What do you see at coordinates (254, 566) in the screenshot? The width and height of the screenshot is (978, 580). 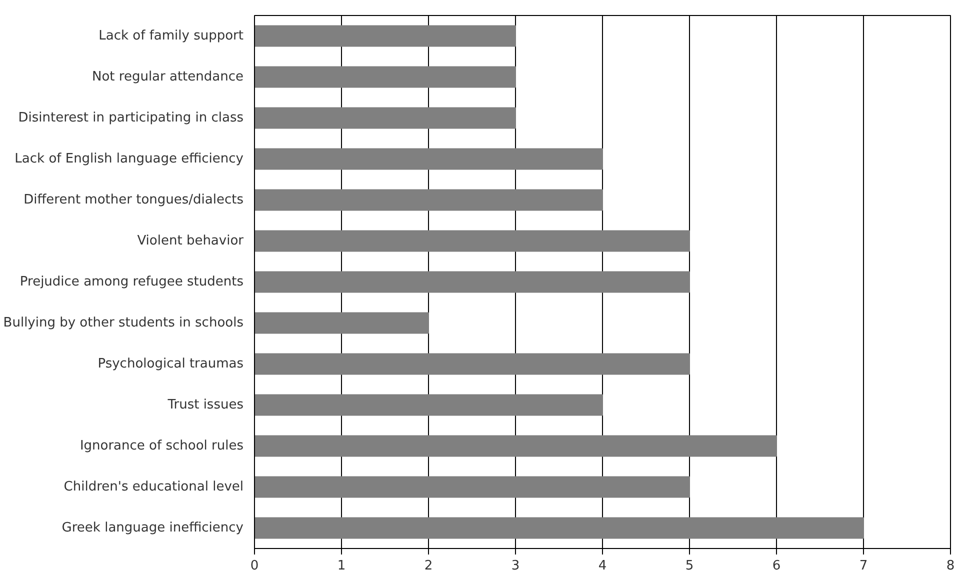 I see `x-tick-label: 0` at bounding box center [254, 566].